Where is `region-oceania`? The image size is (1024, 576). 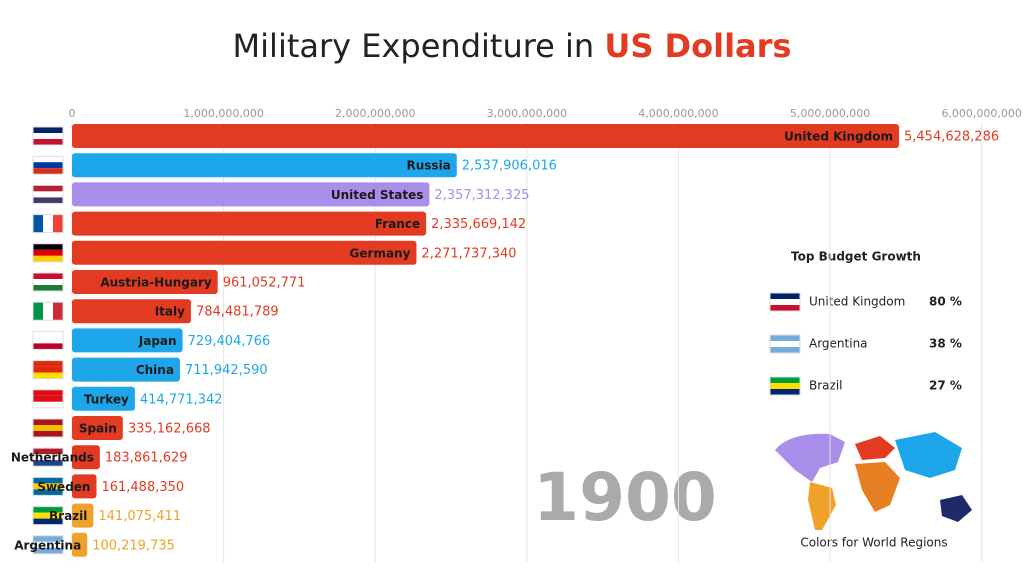 region-oceania is located at coordinates (956, 508).